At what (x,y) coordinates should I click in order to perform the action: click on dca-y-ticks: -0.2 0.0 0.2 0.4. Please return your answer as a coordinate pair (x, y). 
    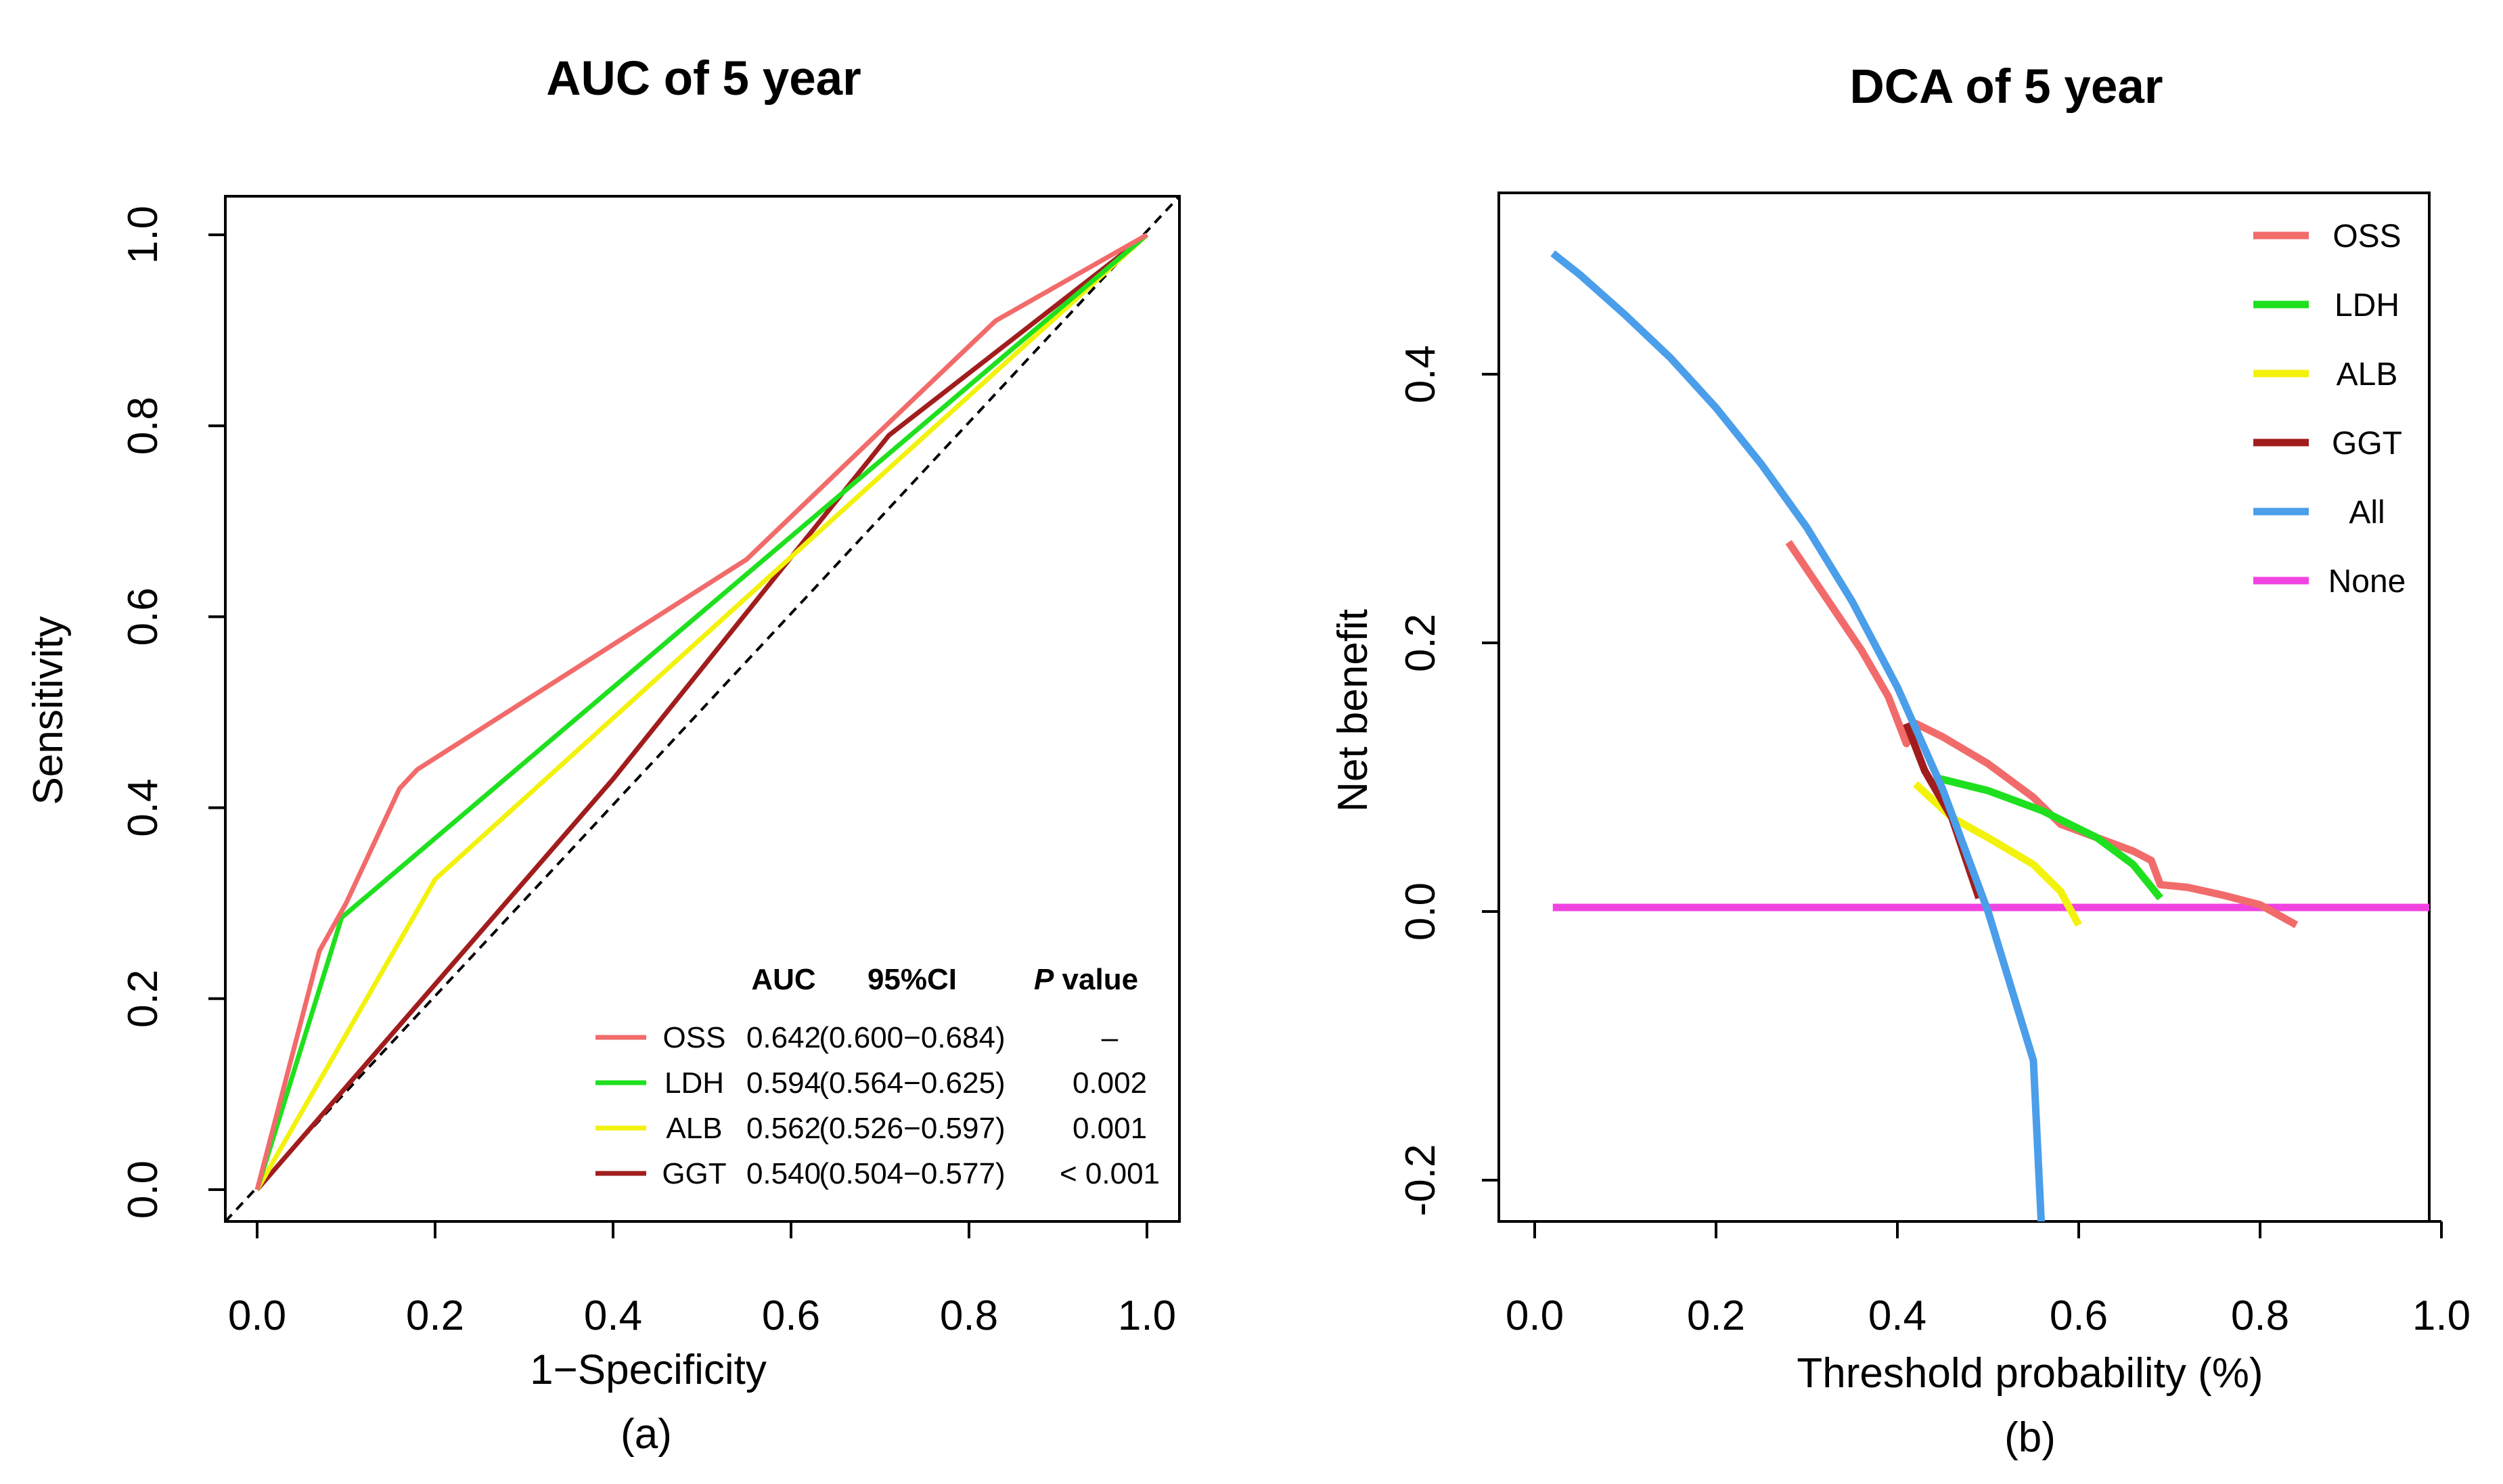
    Looking at the image, I should click on (1448, 781).